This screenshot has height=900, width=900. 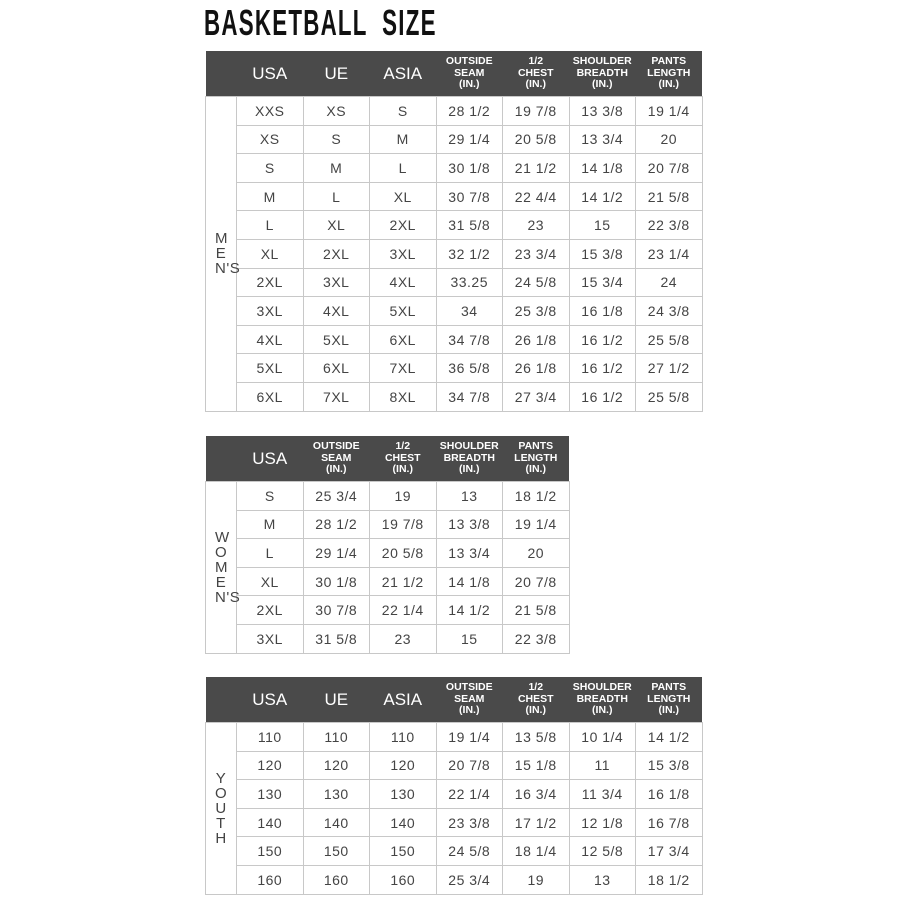 What do you see at coordinates (536, 396) in the screenshot?
I see `table-cell: 27 3/4` at bounding box center [536, 396].